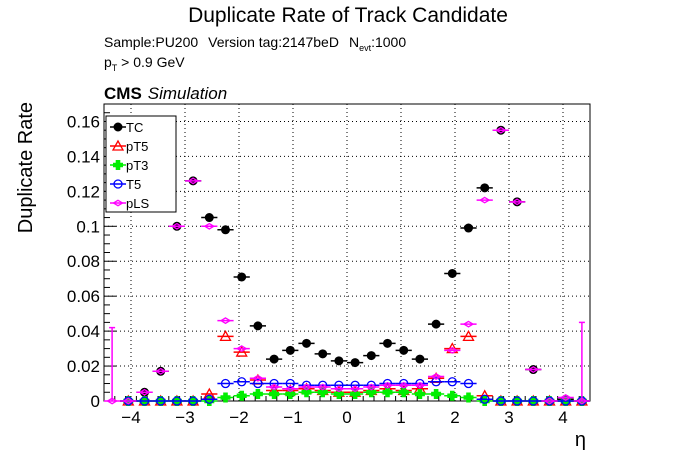  I want to click on legend-label-TC: TC, so click(134, 127).